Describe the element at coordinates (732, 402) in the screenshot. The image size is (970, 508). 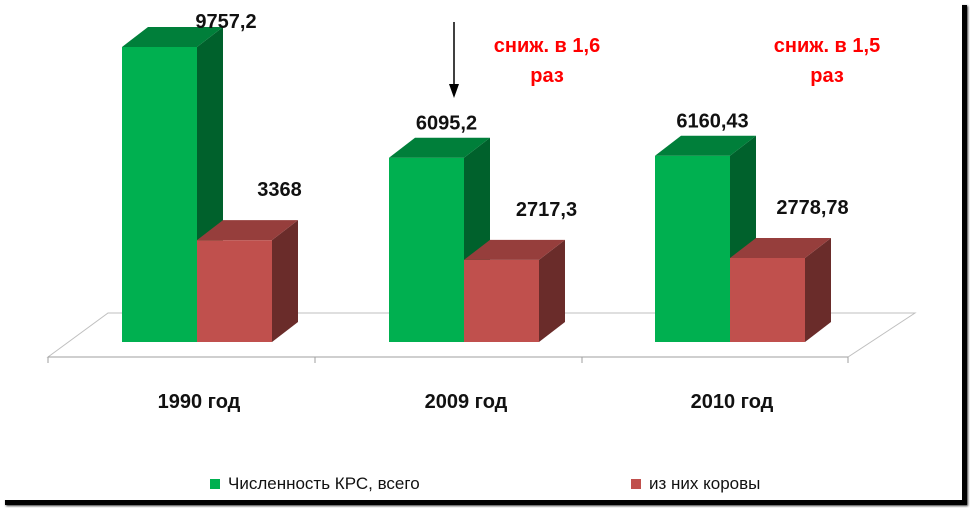
I see `category-label-2: 2010 год` at that location.